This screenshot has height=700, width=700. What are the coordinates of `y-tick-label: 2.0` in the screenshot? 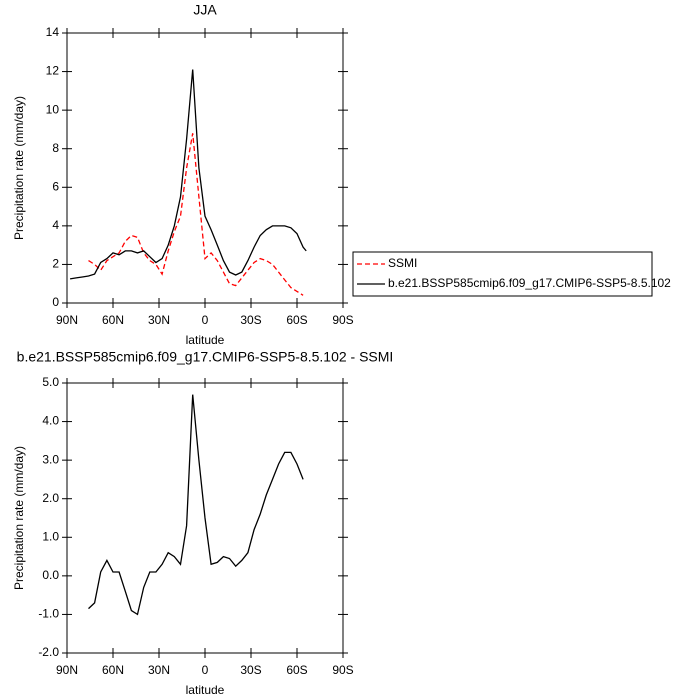 It's located at (50, 498).